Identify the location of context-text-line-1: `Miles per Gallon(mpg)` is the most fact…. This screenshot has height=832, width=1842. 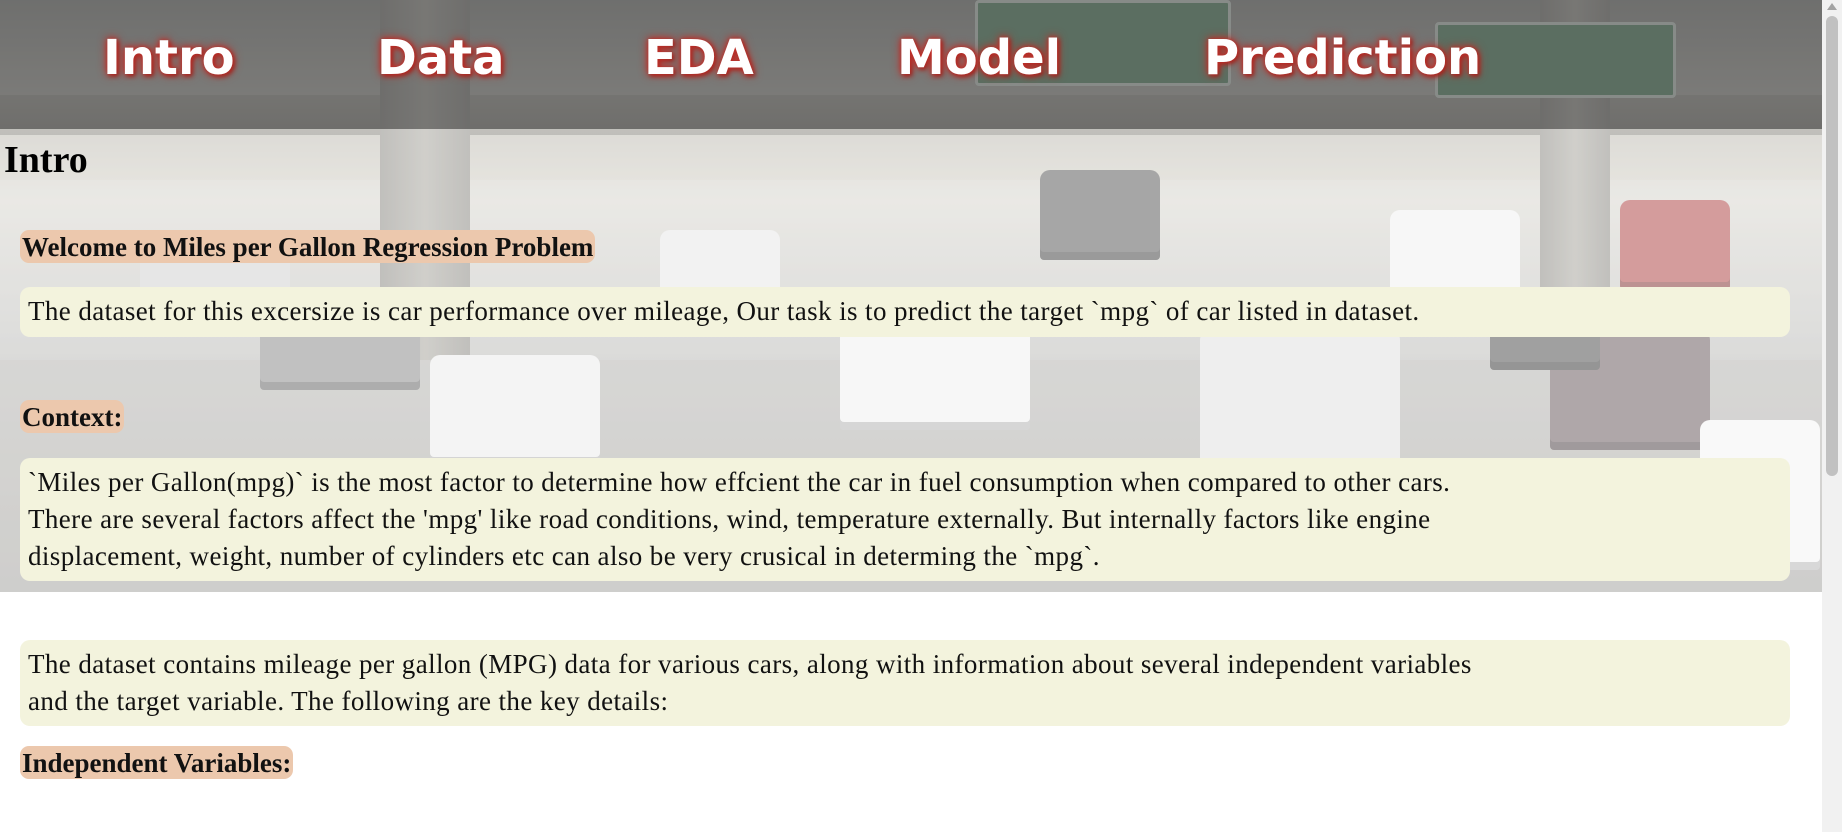
(739, 482).